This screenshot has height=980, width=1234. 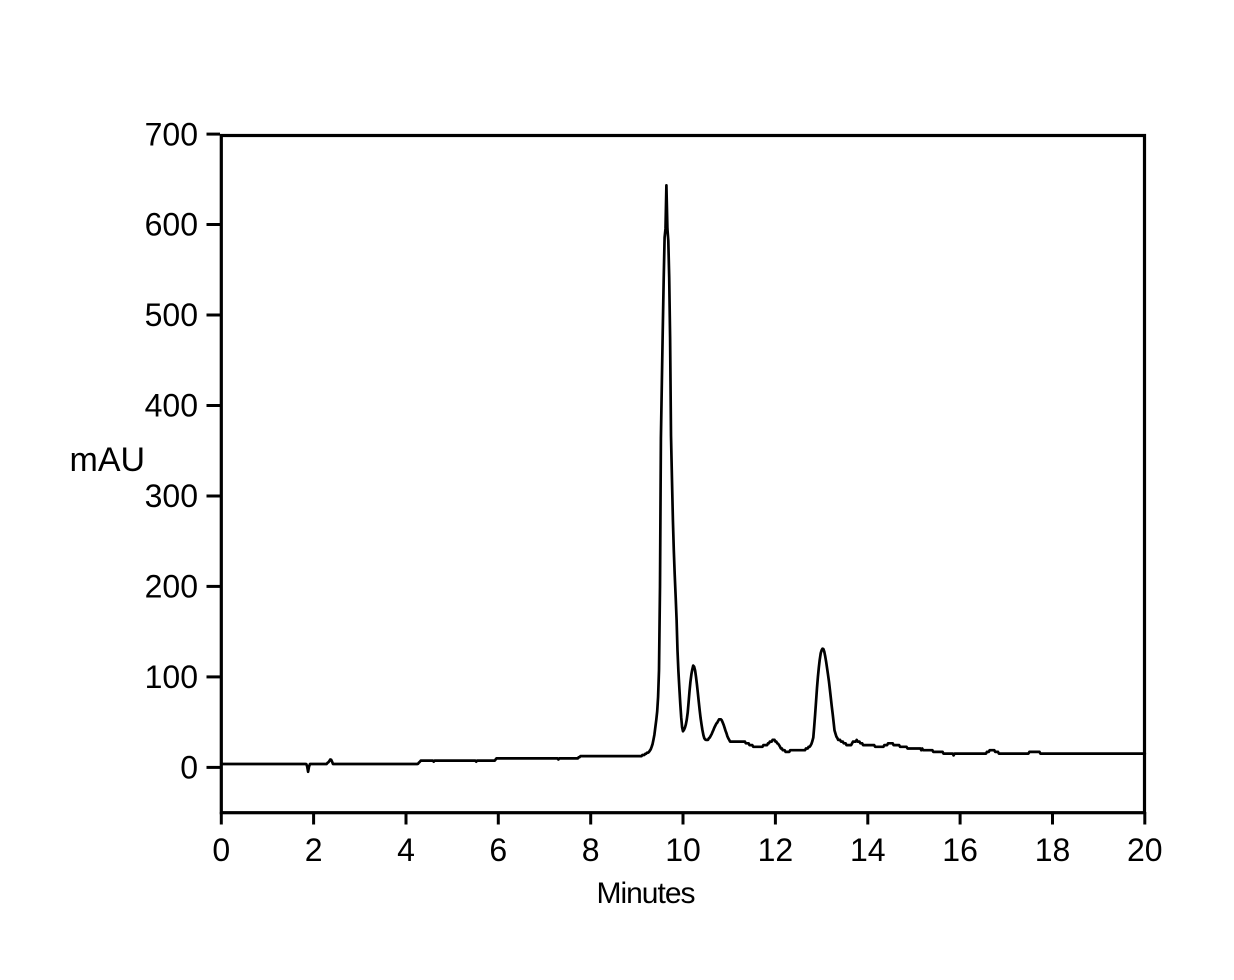 I want to click on svg-text: 18, so click(x=1053, y=850).